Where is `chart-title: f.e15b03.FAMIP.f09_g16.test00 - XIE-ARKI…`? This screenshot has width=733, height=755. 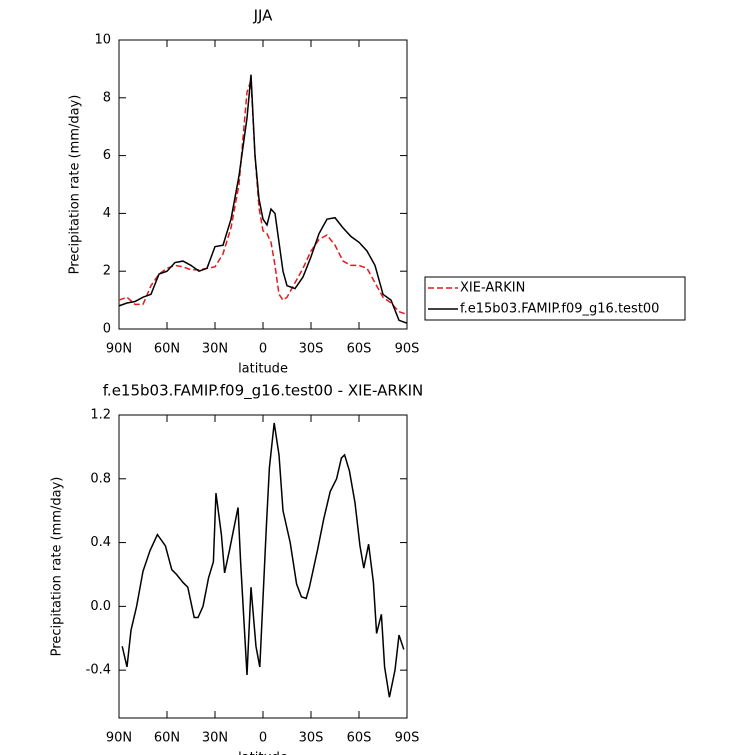
chart-title: f.e15b03.FAMIP.f09_g16.test00 - XIE-ARKI… is located at coordinates (263, 391).